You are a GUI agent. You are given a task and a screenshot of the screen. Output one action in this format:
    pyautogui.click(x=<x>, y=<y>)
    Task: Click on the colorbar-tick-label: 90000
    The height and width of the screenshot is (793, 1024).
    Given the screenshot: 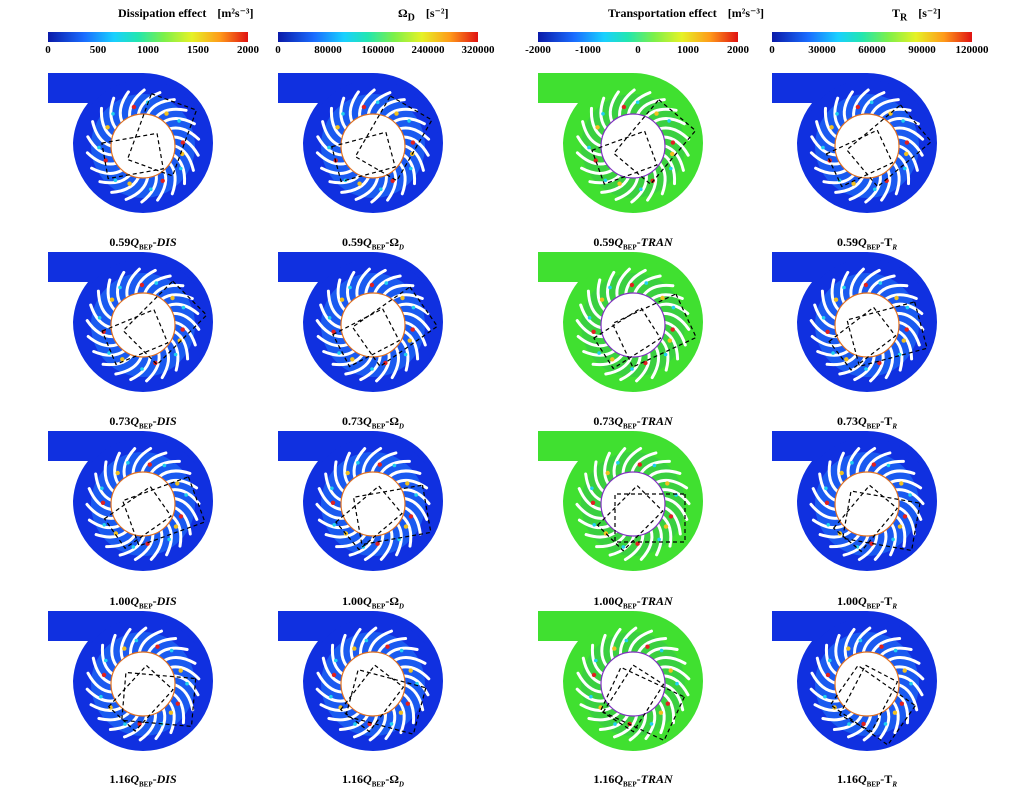 What is the action you would take?
    pyautogui.click(x=922, y=50)
    